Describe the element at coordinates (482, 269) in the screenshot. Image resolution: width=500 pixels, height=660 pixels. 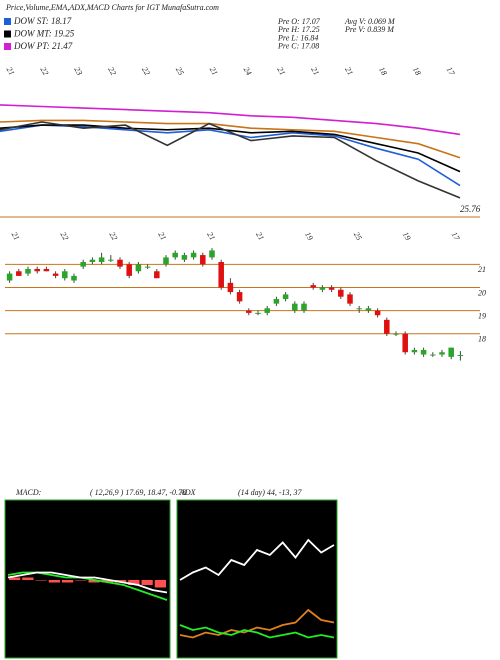
I see `y-tick-label: 21` at that location.